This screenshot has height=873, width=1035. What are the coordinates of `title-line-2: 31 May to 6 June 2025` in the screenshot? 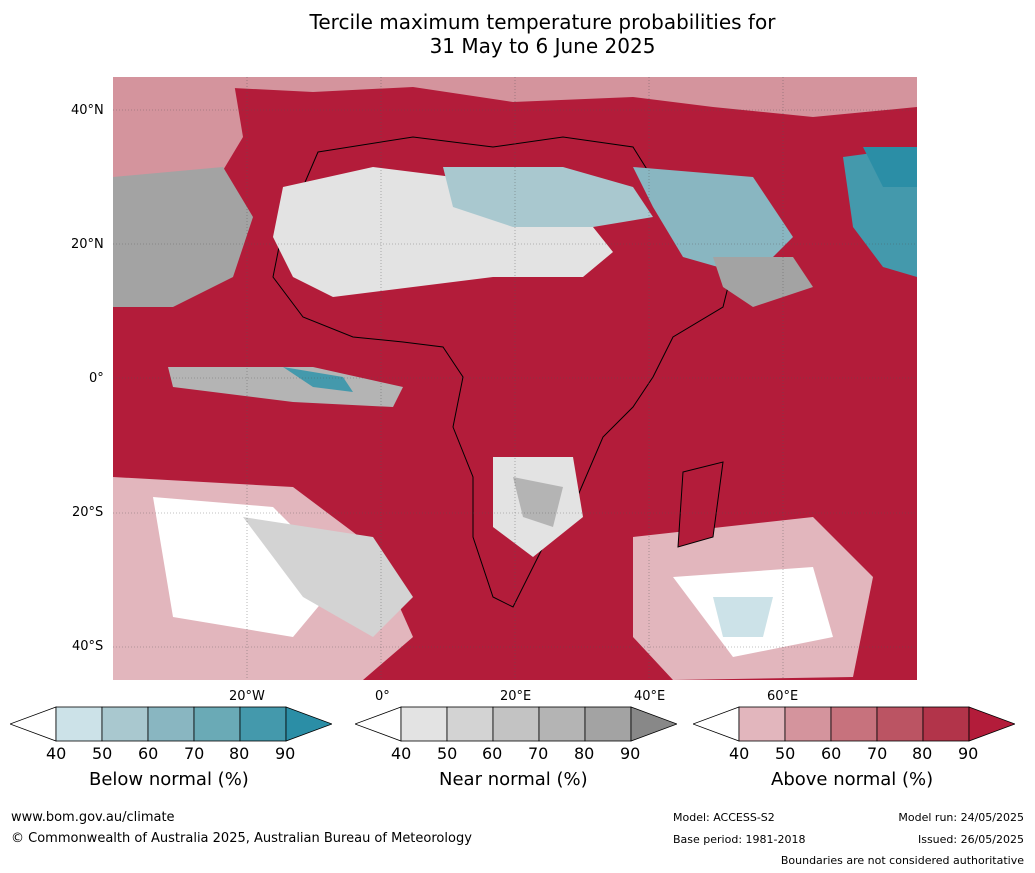 It's located at (542, 46).